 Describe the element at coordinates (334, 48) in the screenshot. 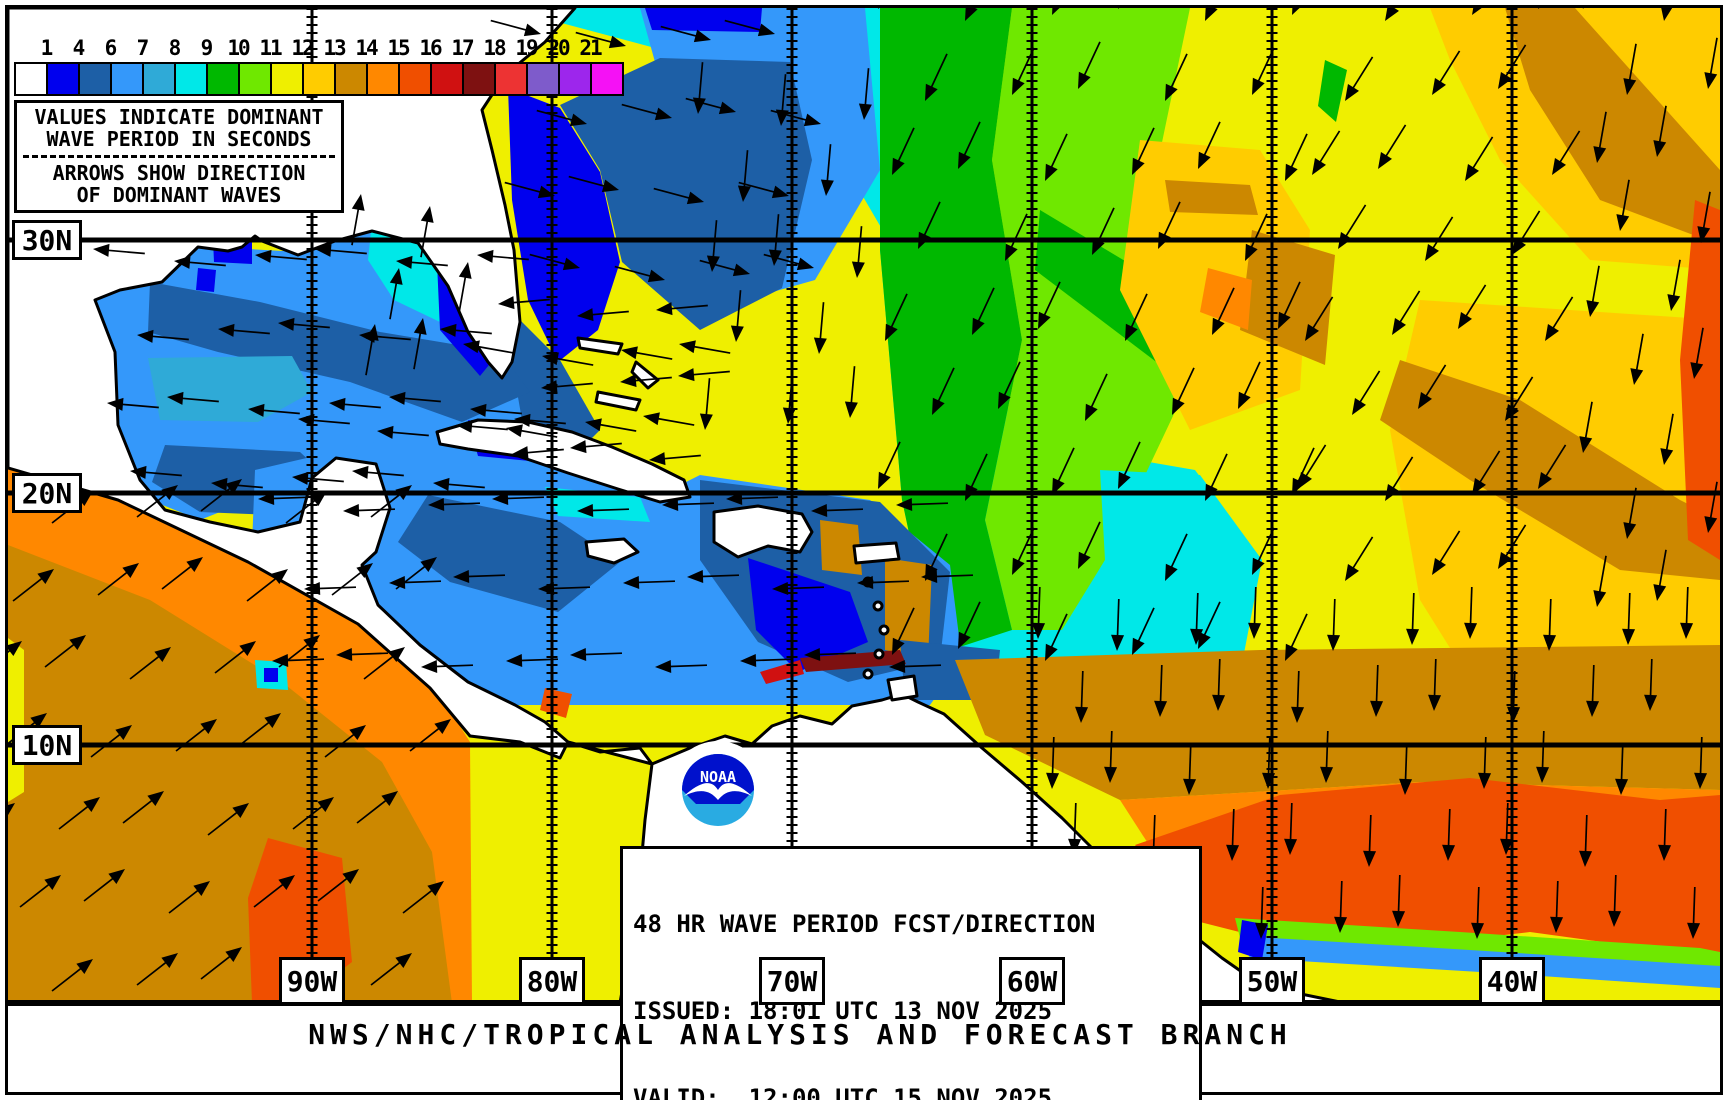

I see `legend-tick-13: 13` at that location.